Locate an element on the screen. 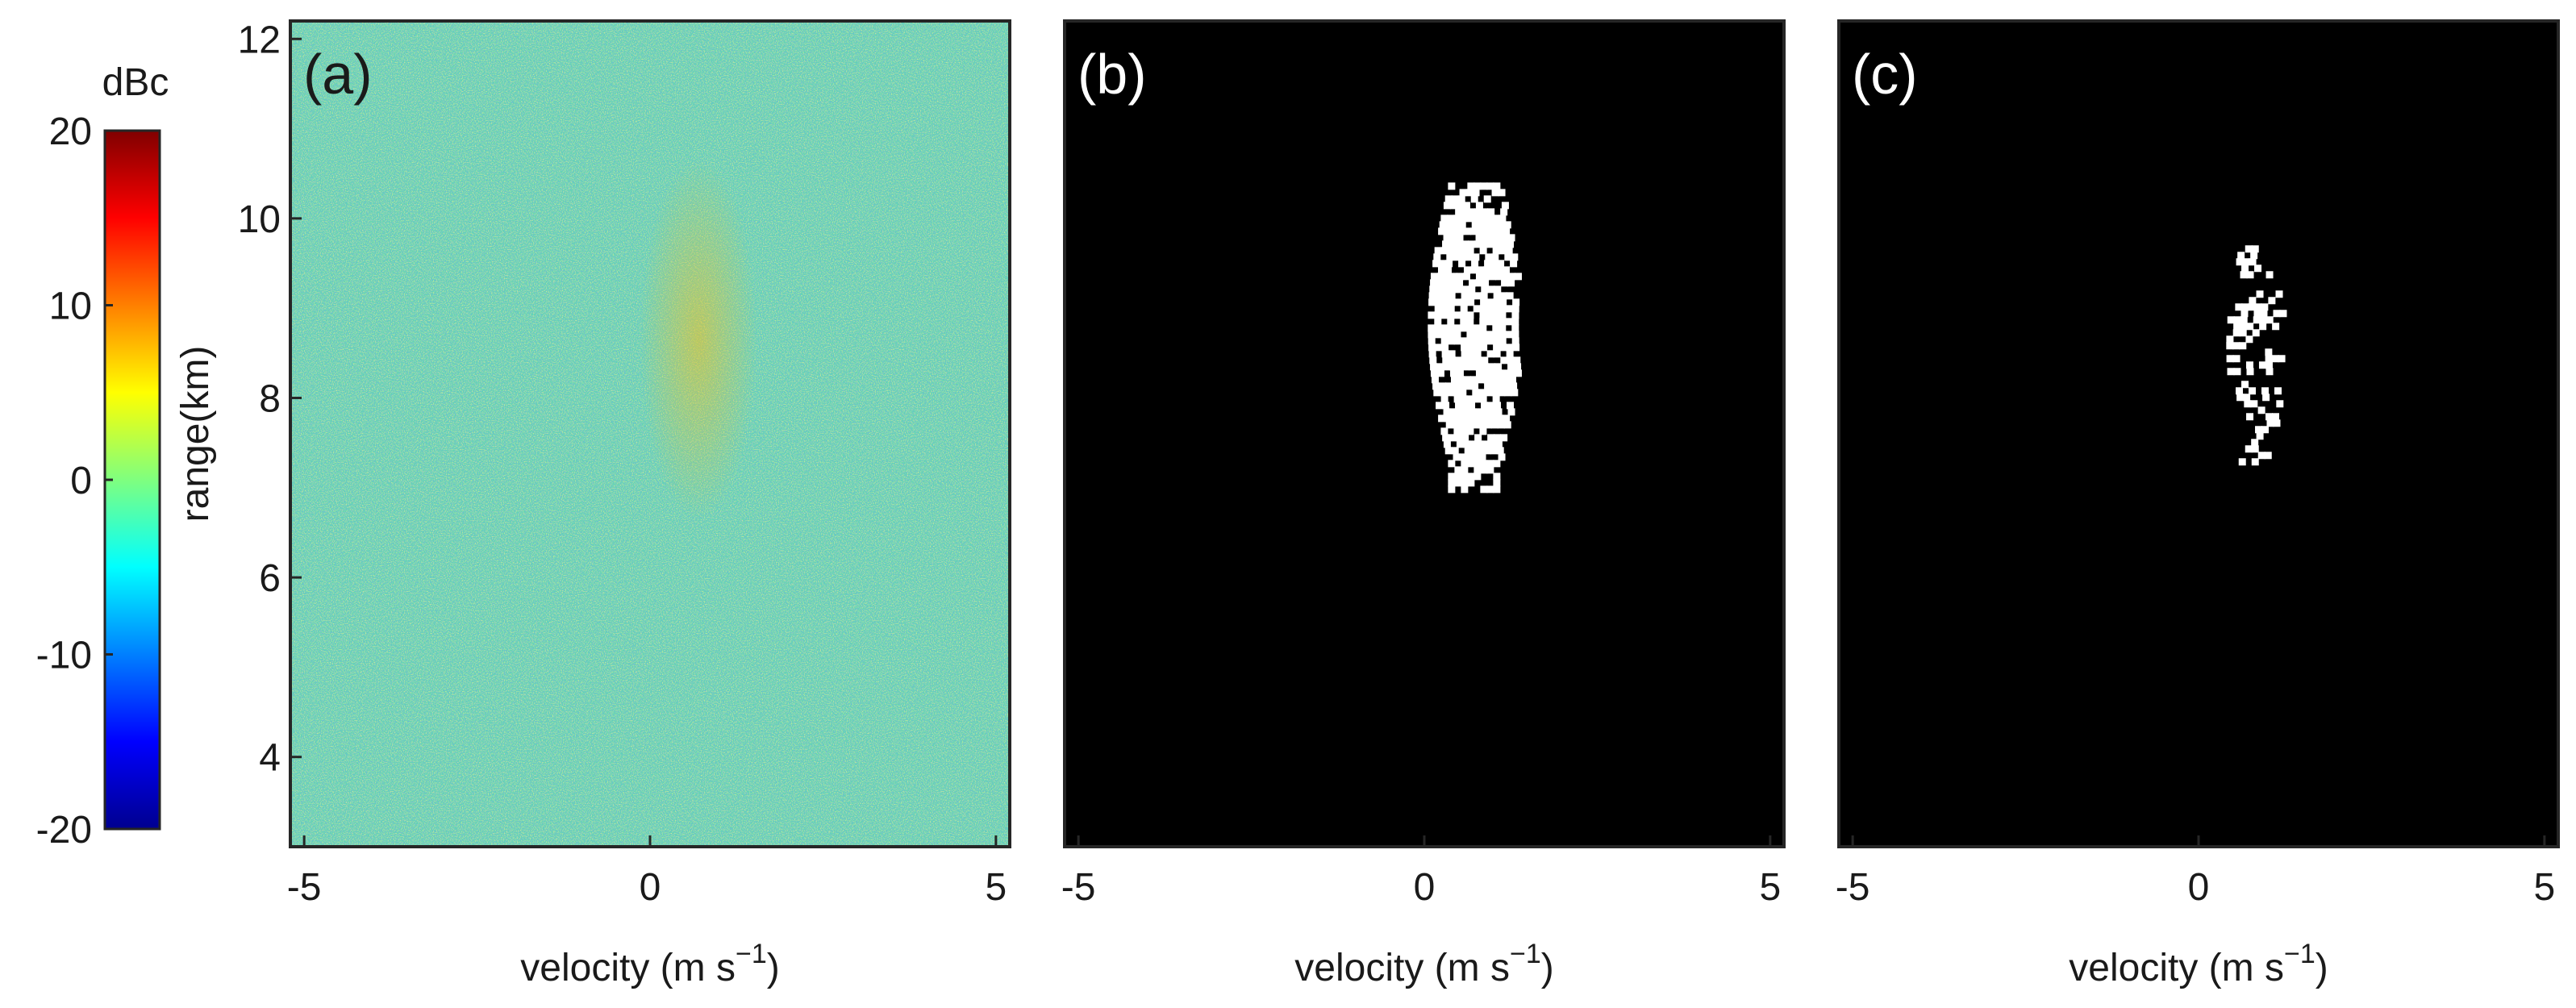  colorbar-tick-label: -10 is located at coordinates (64, 656).